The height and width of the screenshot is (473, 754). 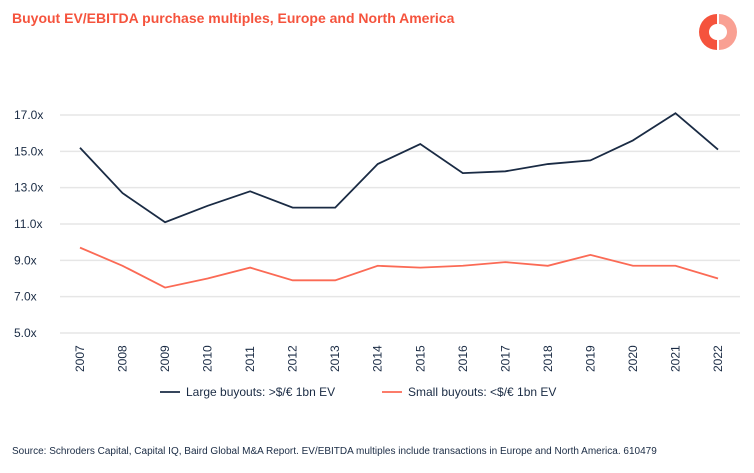 What do you see at coordinates (260, 392) in the screenshot?
I see `legend-label: Large buyouts: >$/€ 1bn EV` at bounding box center [260, 392].